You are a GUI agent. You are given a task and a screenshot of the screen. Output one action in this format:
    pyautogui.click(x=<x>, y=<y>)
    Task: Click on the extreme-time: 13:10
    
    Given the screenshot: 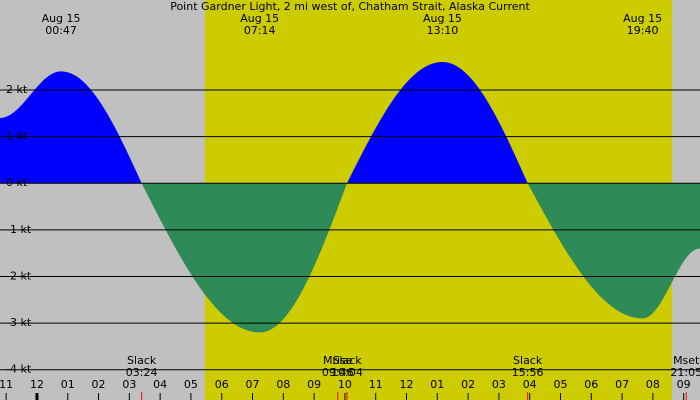 What is the action you would take?
    pyautogui.click(x=443, y=30)
    